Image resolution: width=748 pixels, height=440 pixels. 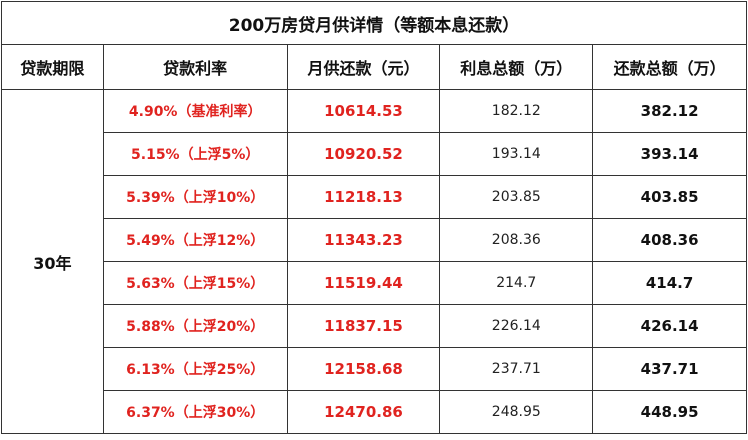 What do you see at coordinates (516, 154) in the screenshot?
I see `interest-cell: 193.14` at bounding box center [516, 154].